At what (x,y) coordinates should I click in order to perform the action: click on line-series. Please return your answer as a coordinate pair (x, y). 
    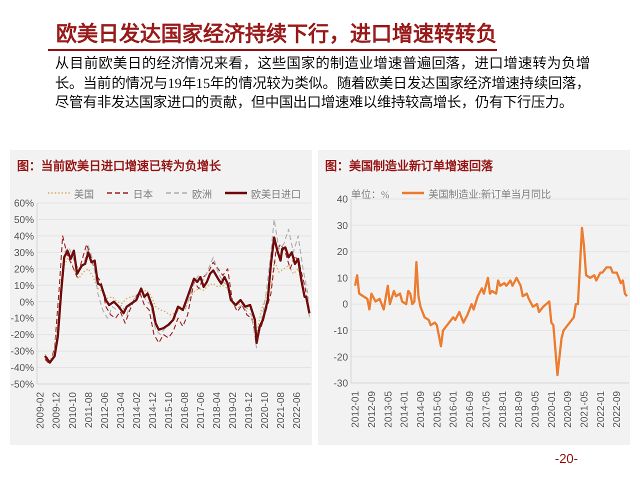
    Looking at the image, I should click on (491, 301).